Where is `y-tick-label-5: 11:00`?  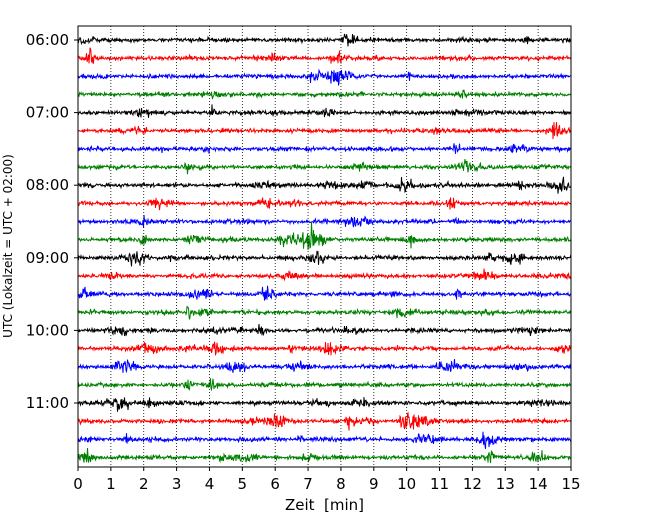
y-tick-label-5: 11:00 is located at coordinates (47, 403).